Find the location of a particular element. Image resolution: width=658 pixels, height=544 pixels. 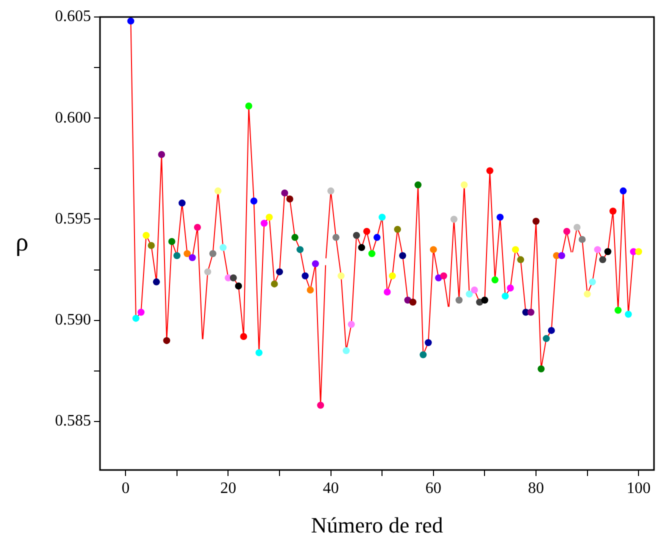

x-tick-label: 0 is located at coordinates (126, 488).